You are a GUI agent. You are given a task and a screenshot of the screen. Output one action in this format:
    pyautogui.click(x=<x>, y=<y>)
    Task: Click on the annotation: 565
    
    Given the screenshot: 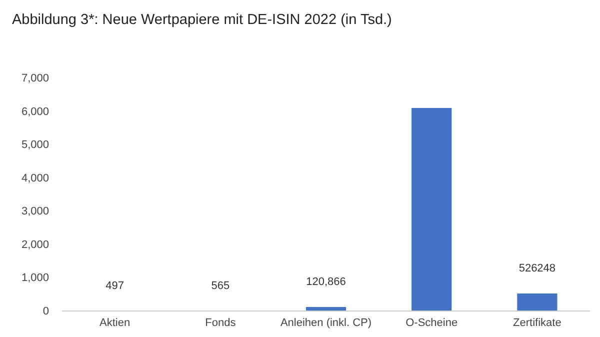 What is the action you would take?
    pyautogui.click(x=220, y=286)
    